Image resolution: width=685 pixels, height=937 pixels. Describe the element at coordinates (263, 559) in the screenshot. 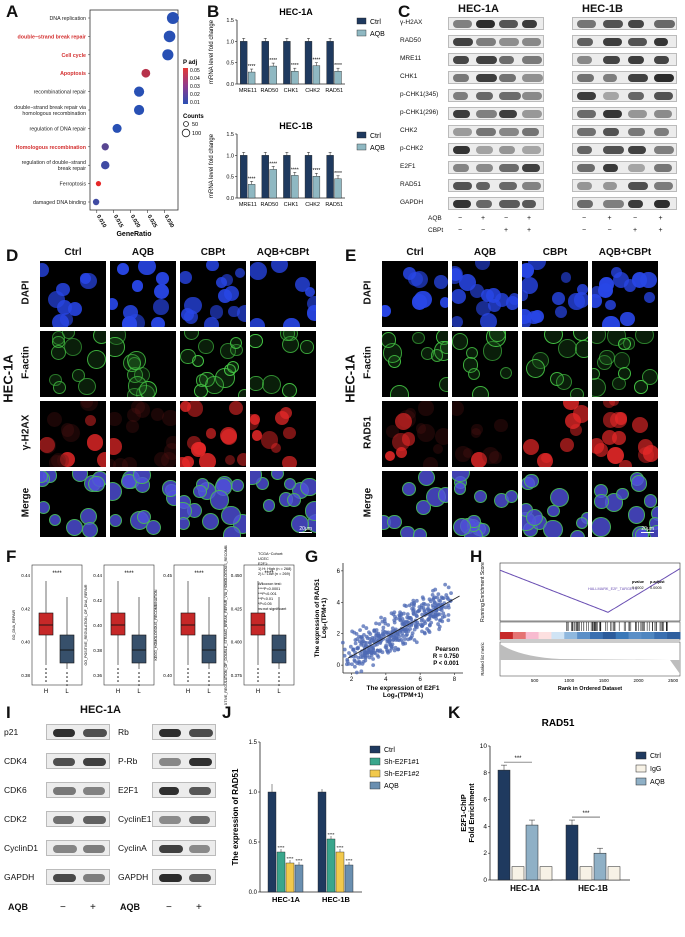

I see `f-legend-line: UCEC` at that location.